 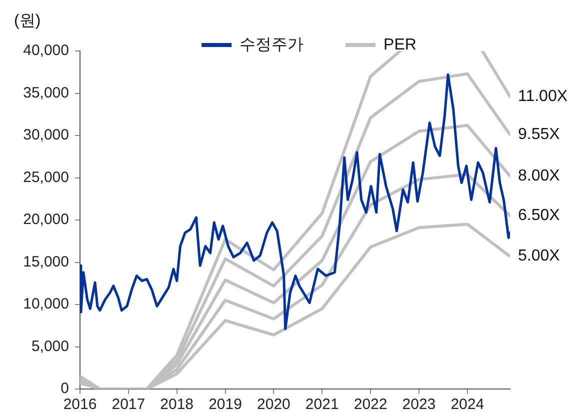 What do you see at coordinates (46, 135) in the screenshot?
I see `y-tick-label: 30,000` at bounding box center [46, 135].